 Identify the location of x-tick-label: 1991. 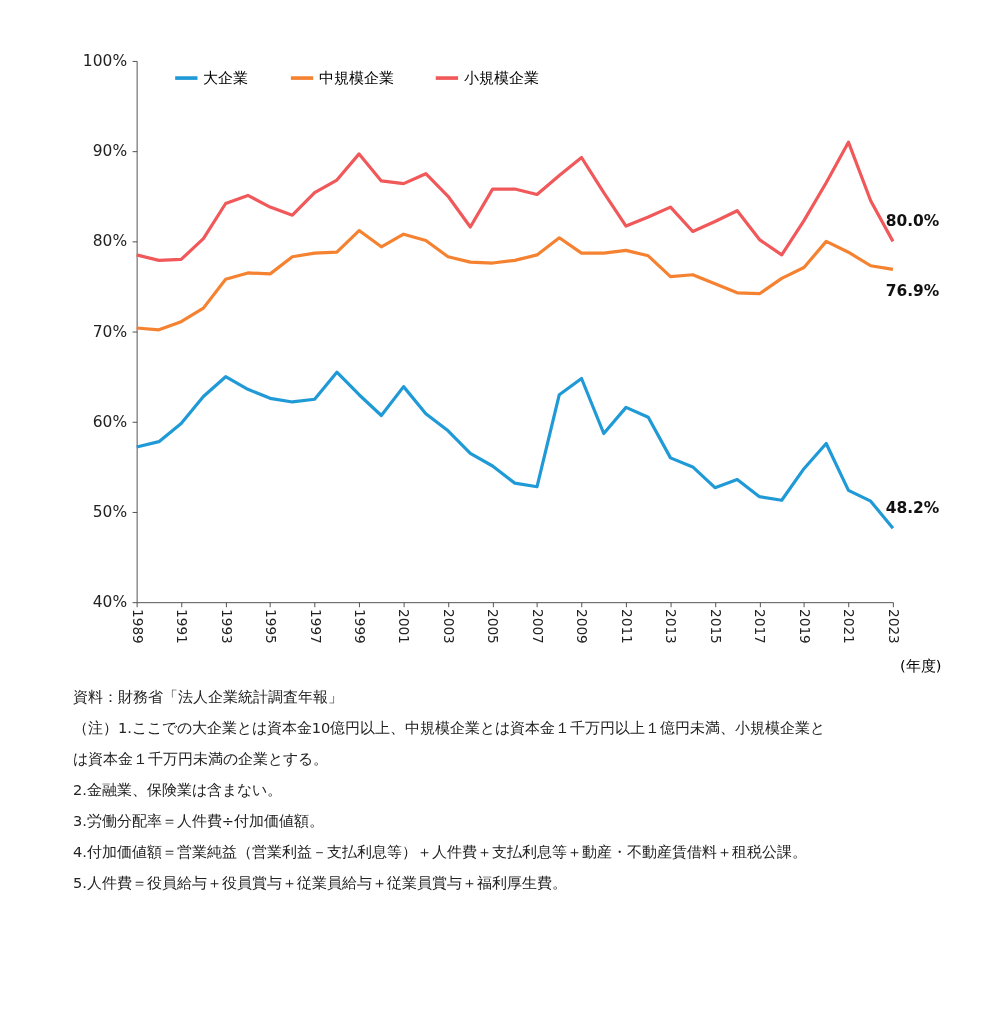
(182, 626).